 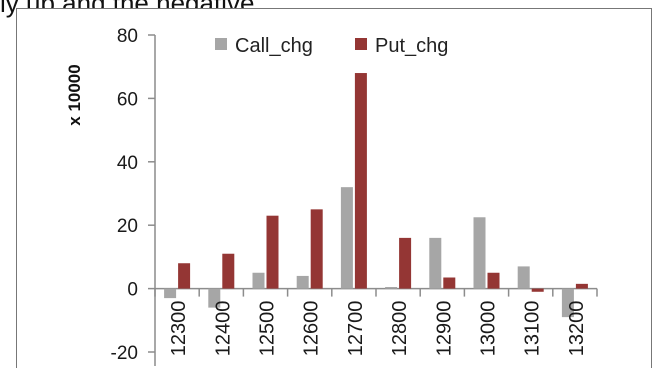 I want to click on y-tick-label: 0, so click(x=132, y=290).